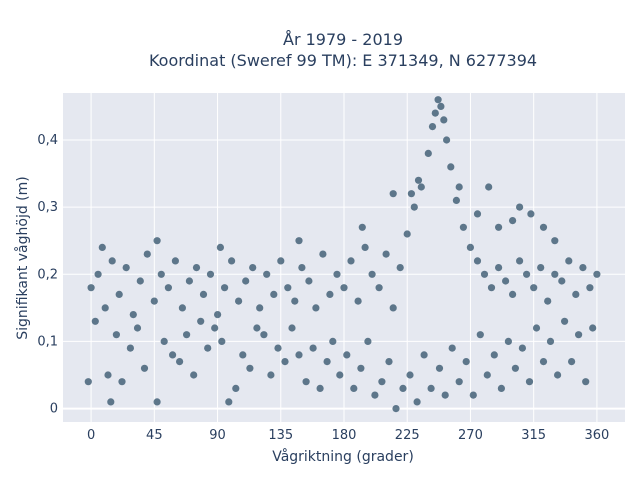 This screenshot has width=640, height=480. What do you see at coordinates (47, 275) in the screenshot?
I see `y-axis-ticks: 0 0,1 0,2 0,3 0,4` at bounding box center [47, 275].